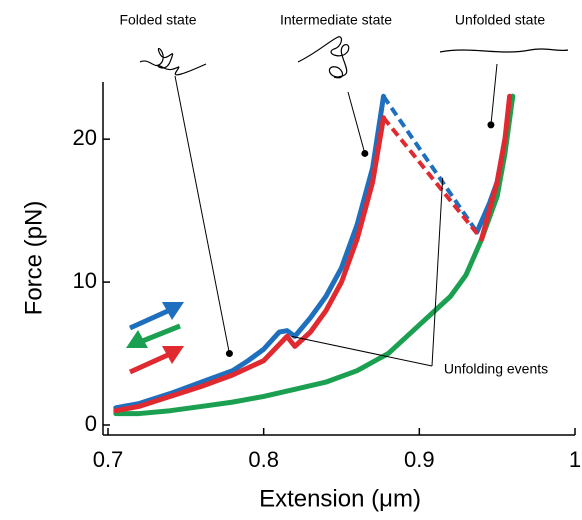 The height and width of the screenshot is (520, 582). Describe the element at coordinates (91, 423) in the screenshot. I see `y-tick-label: 0` at that location.